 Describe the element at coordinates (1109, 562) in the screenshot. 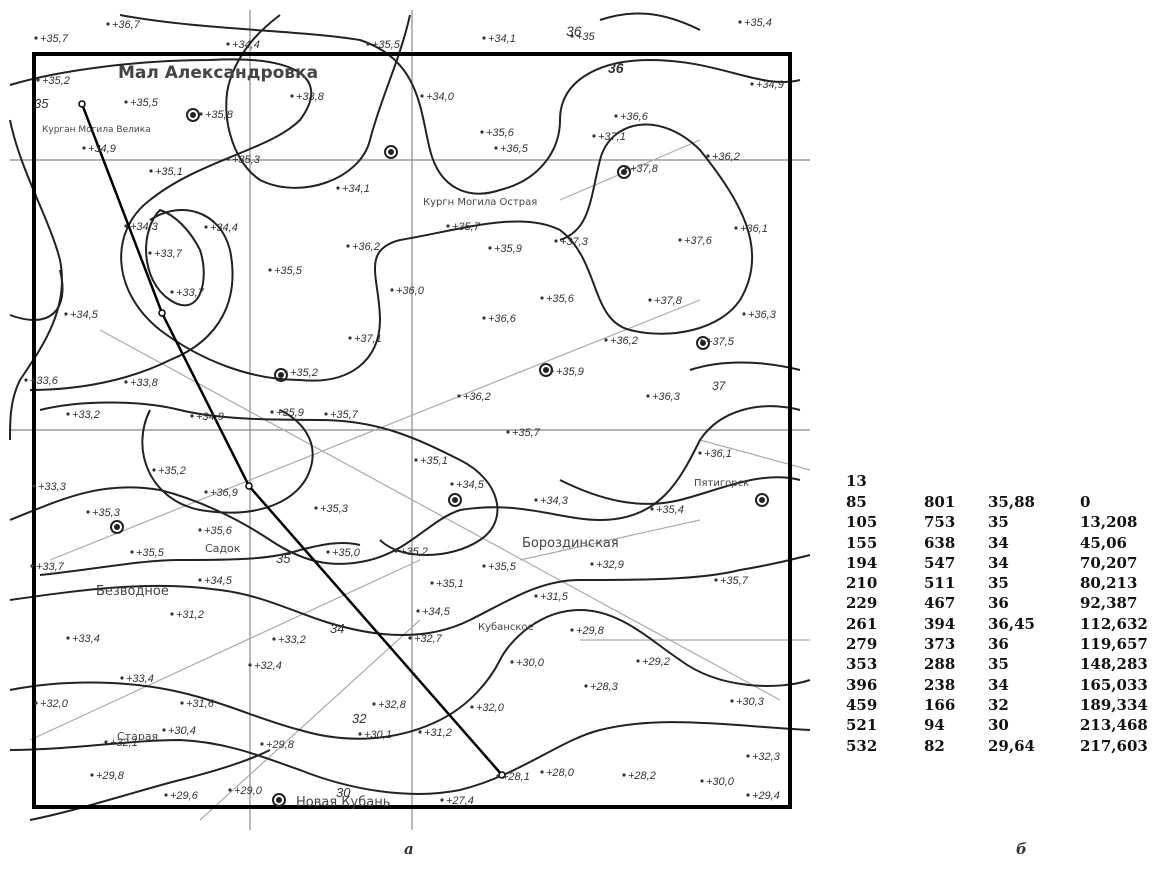

I see `table-cell: 70,207` at that location.